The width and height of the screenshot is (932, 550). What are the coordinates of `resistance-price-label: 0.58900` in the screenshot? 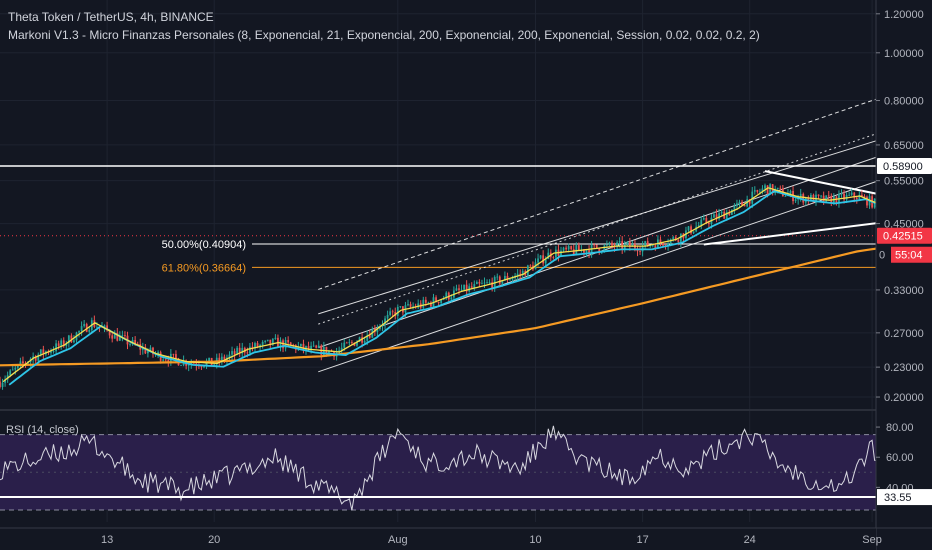 It's located at (903, 167).